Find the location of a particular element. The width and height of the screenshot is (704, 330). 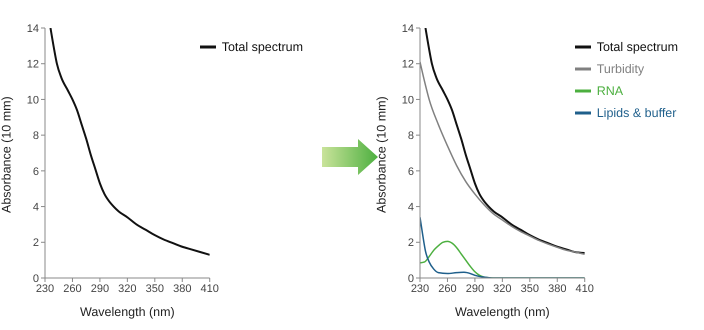

legend-label: Lipids & buffer is located at coordinates (636, 113).